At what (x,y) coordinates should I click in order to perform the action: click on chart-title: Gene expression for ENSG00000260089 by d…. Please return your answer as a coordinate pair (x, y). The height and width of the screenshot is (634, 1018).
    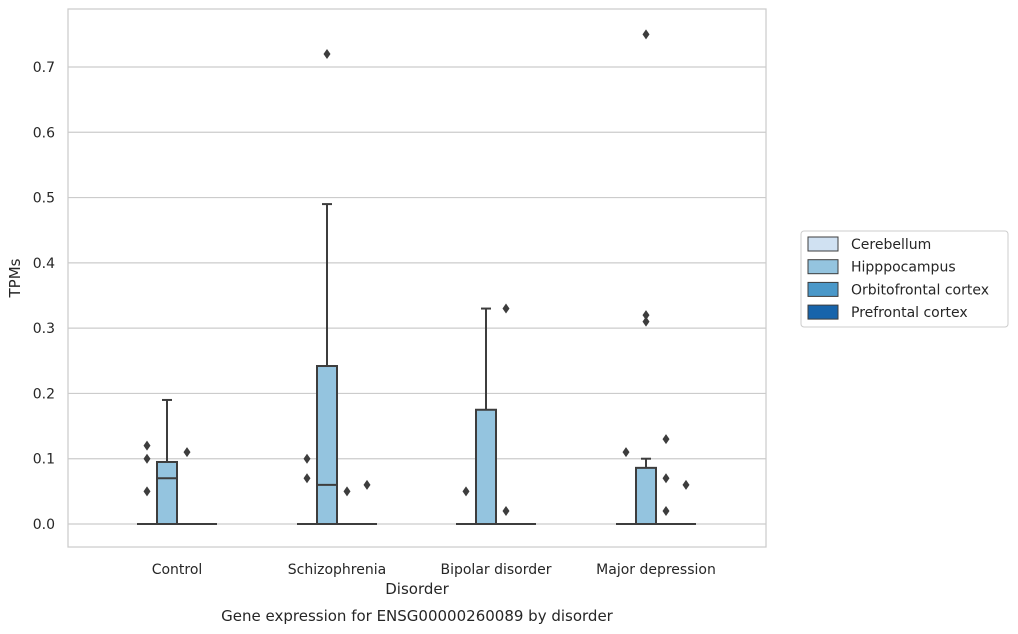
    Looking at the image, I should click on (417, 616).